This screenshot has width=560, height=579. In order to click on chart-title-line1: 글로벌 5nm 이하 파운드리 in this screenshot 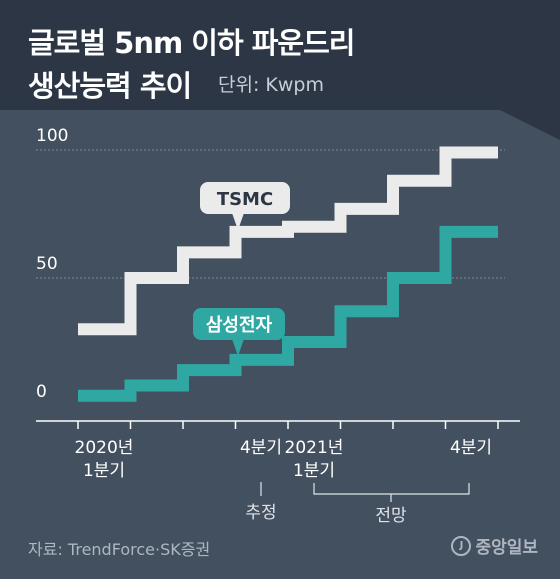, I will do `click(191, 43)`.